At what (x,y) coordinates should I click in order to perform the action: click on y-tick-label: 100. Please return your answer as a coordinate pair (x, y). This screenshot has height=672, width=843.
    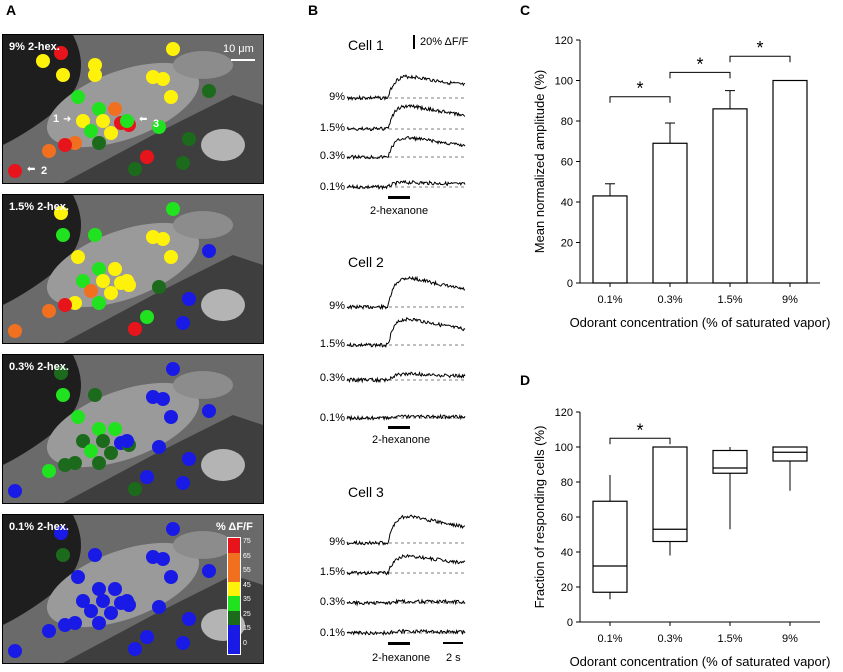
    Looking at the image, I should click on (564, 448).